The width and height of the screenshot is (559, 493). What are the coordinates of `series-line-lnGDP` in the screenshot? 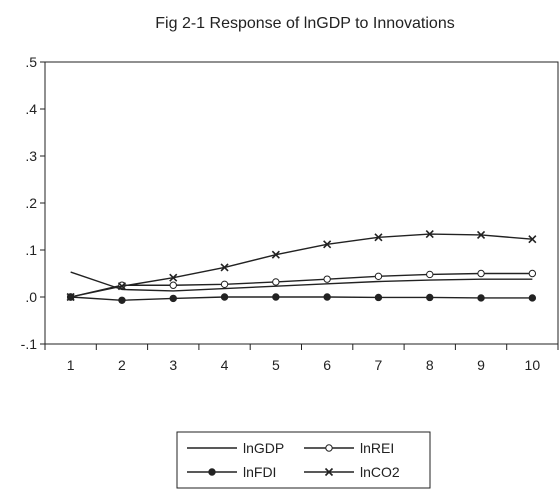 It's located at (301, 281).